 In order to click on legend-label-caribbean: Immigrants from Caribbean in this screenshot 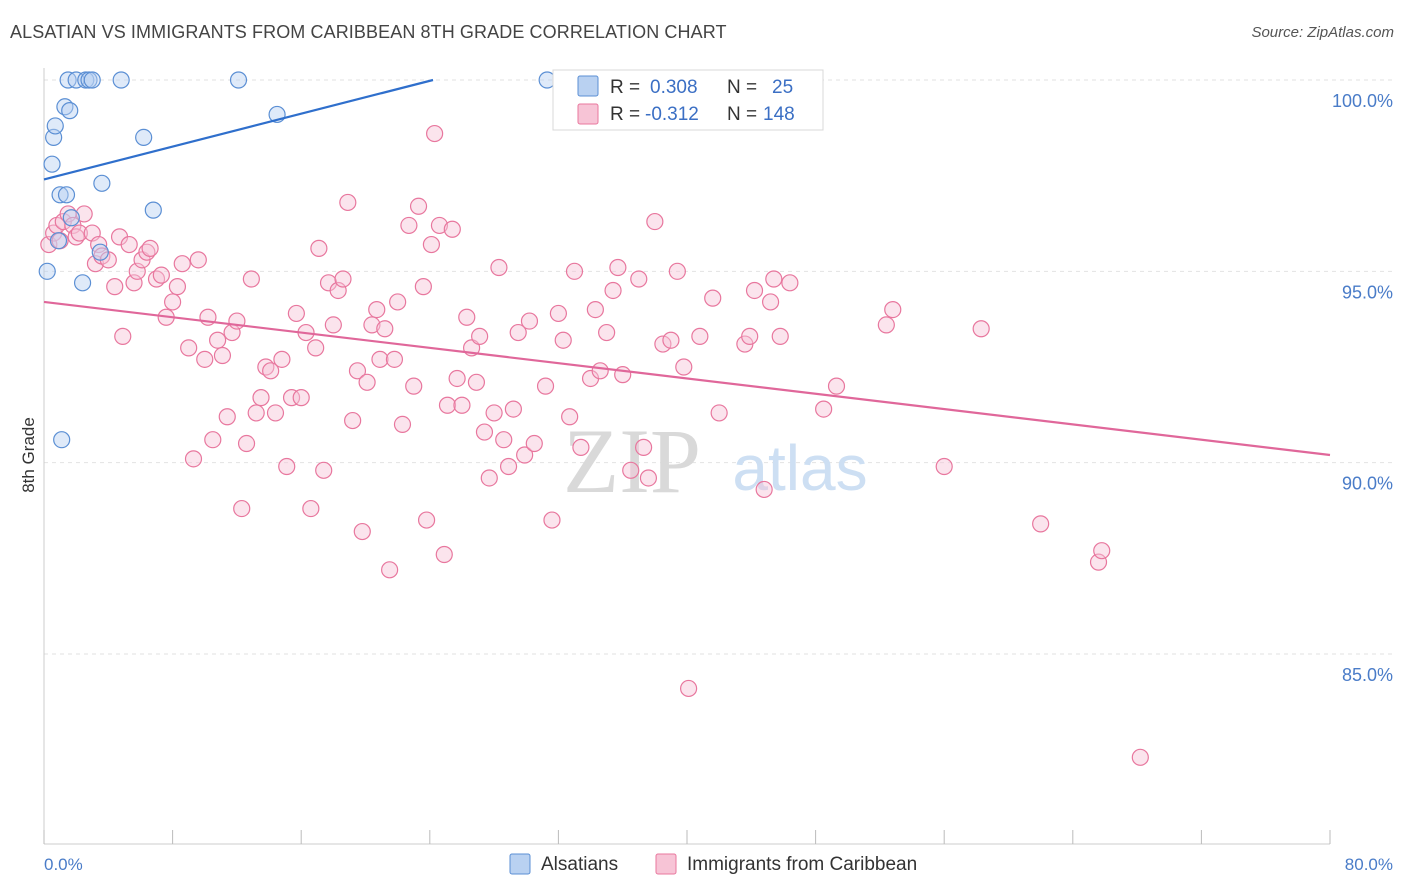, I will do `click(802, 864)`.